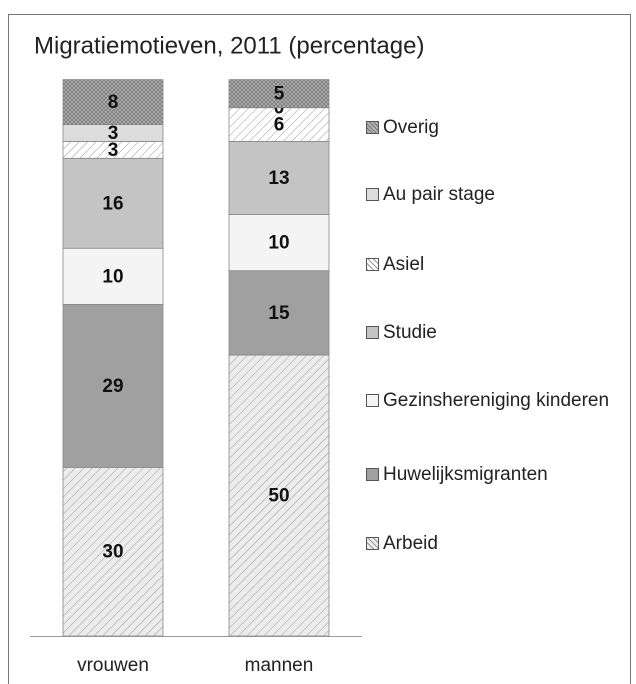 Image resolution: width=636 pixels, height=684 pixels. What do you see at coordinates (497, 543) in the screenshot?
I see `legend-item: Arbeid` at bounding box center [497, 543].